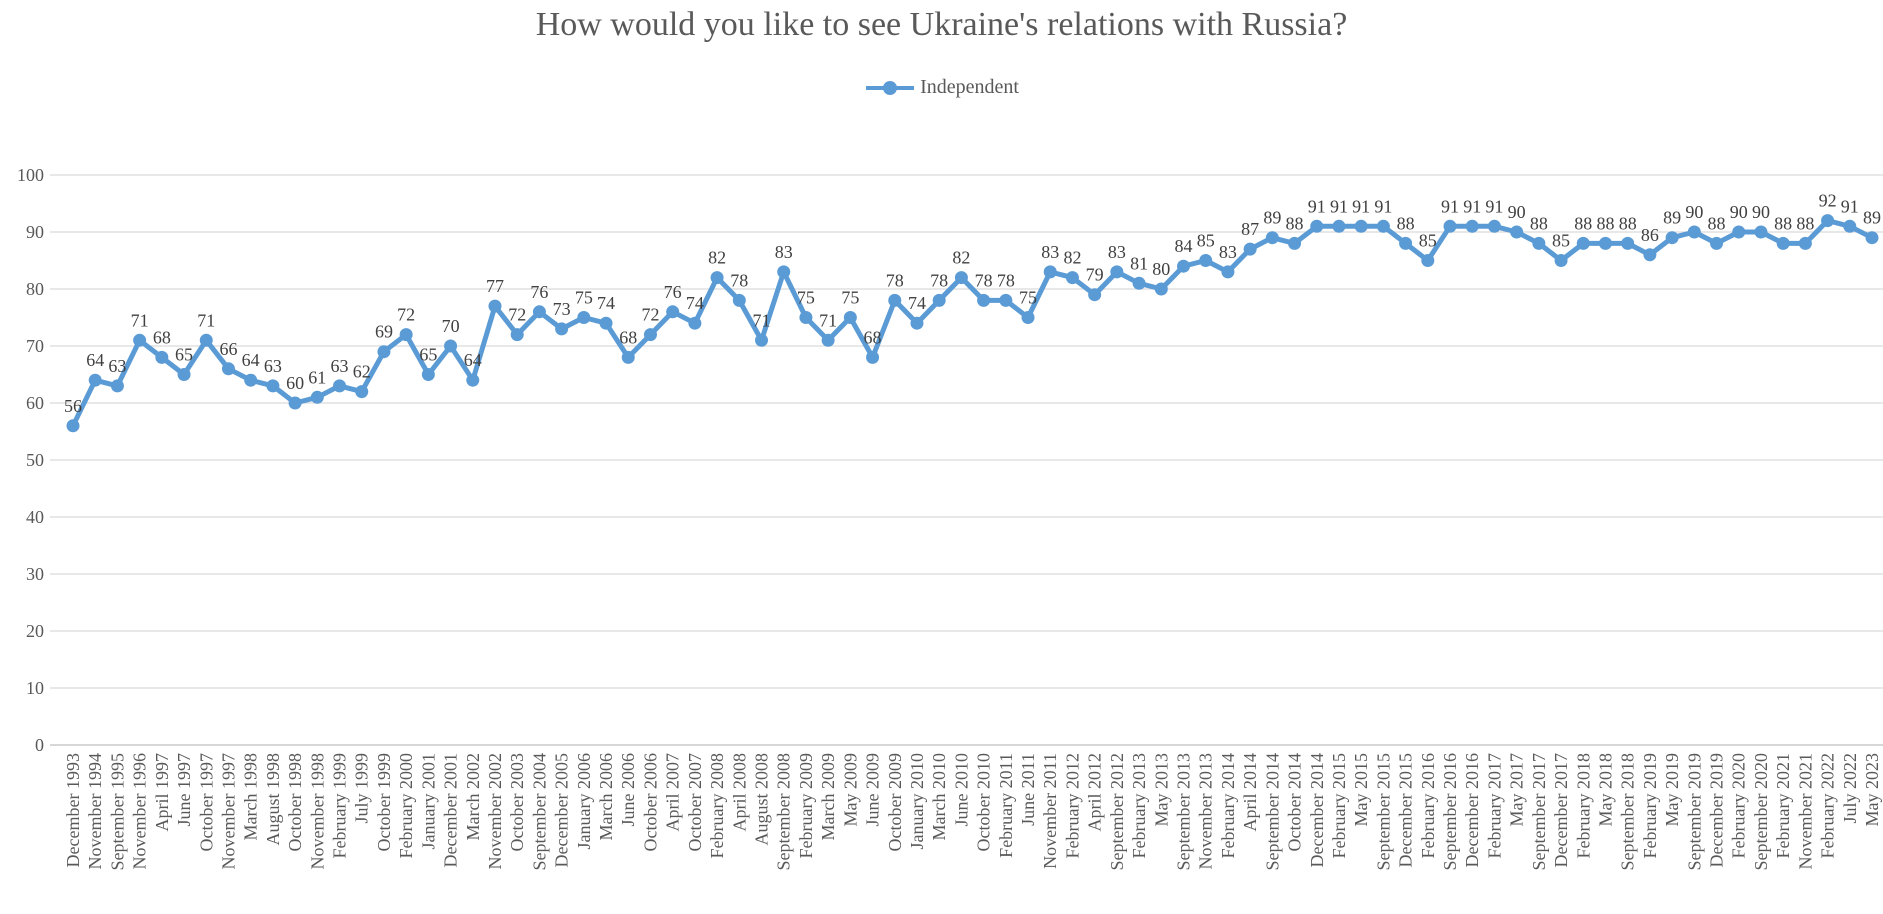 The height and width of the screenshot is (914, 1883). What do you see at coordinates (739, 792) in the screenshot?
I see `x-tick-label: April 2008` at bounding box center [739, 792].